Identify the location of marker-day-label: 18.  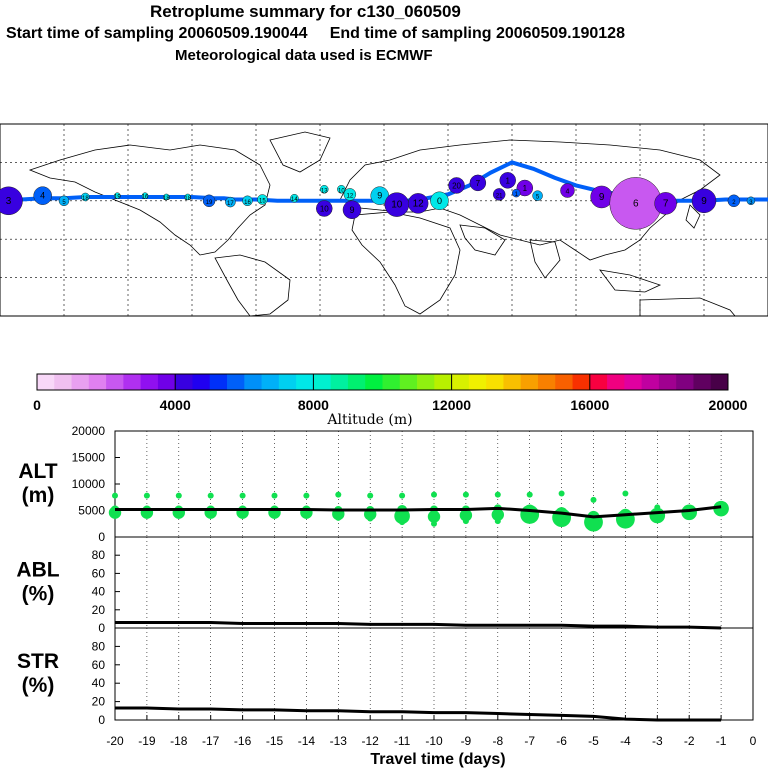
(187, 199).